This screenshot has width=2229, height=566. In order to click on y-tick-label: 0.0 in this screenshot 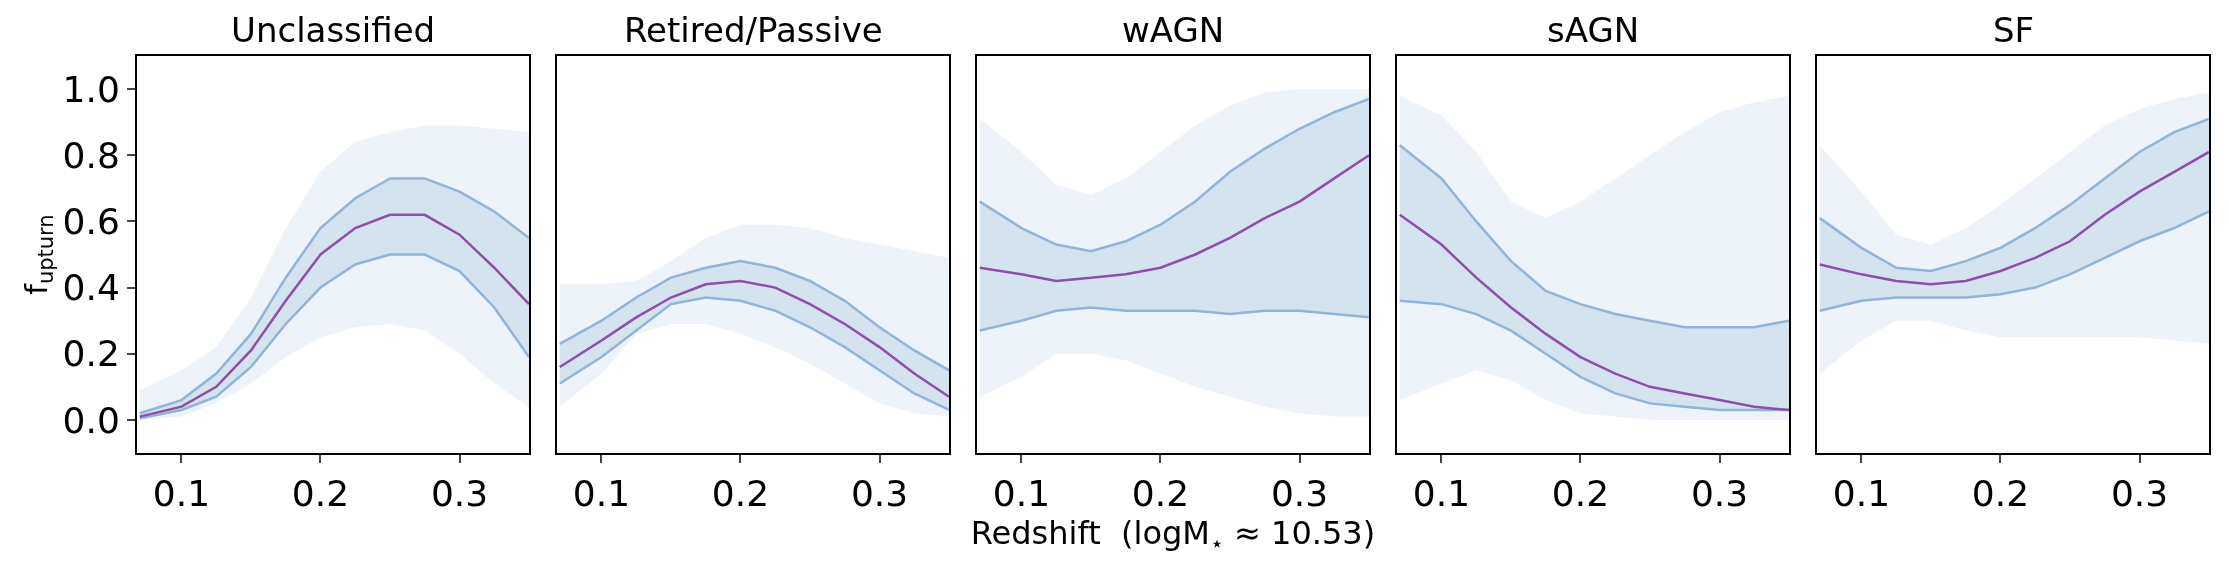, I will do `click(91, 420)`.